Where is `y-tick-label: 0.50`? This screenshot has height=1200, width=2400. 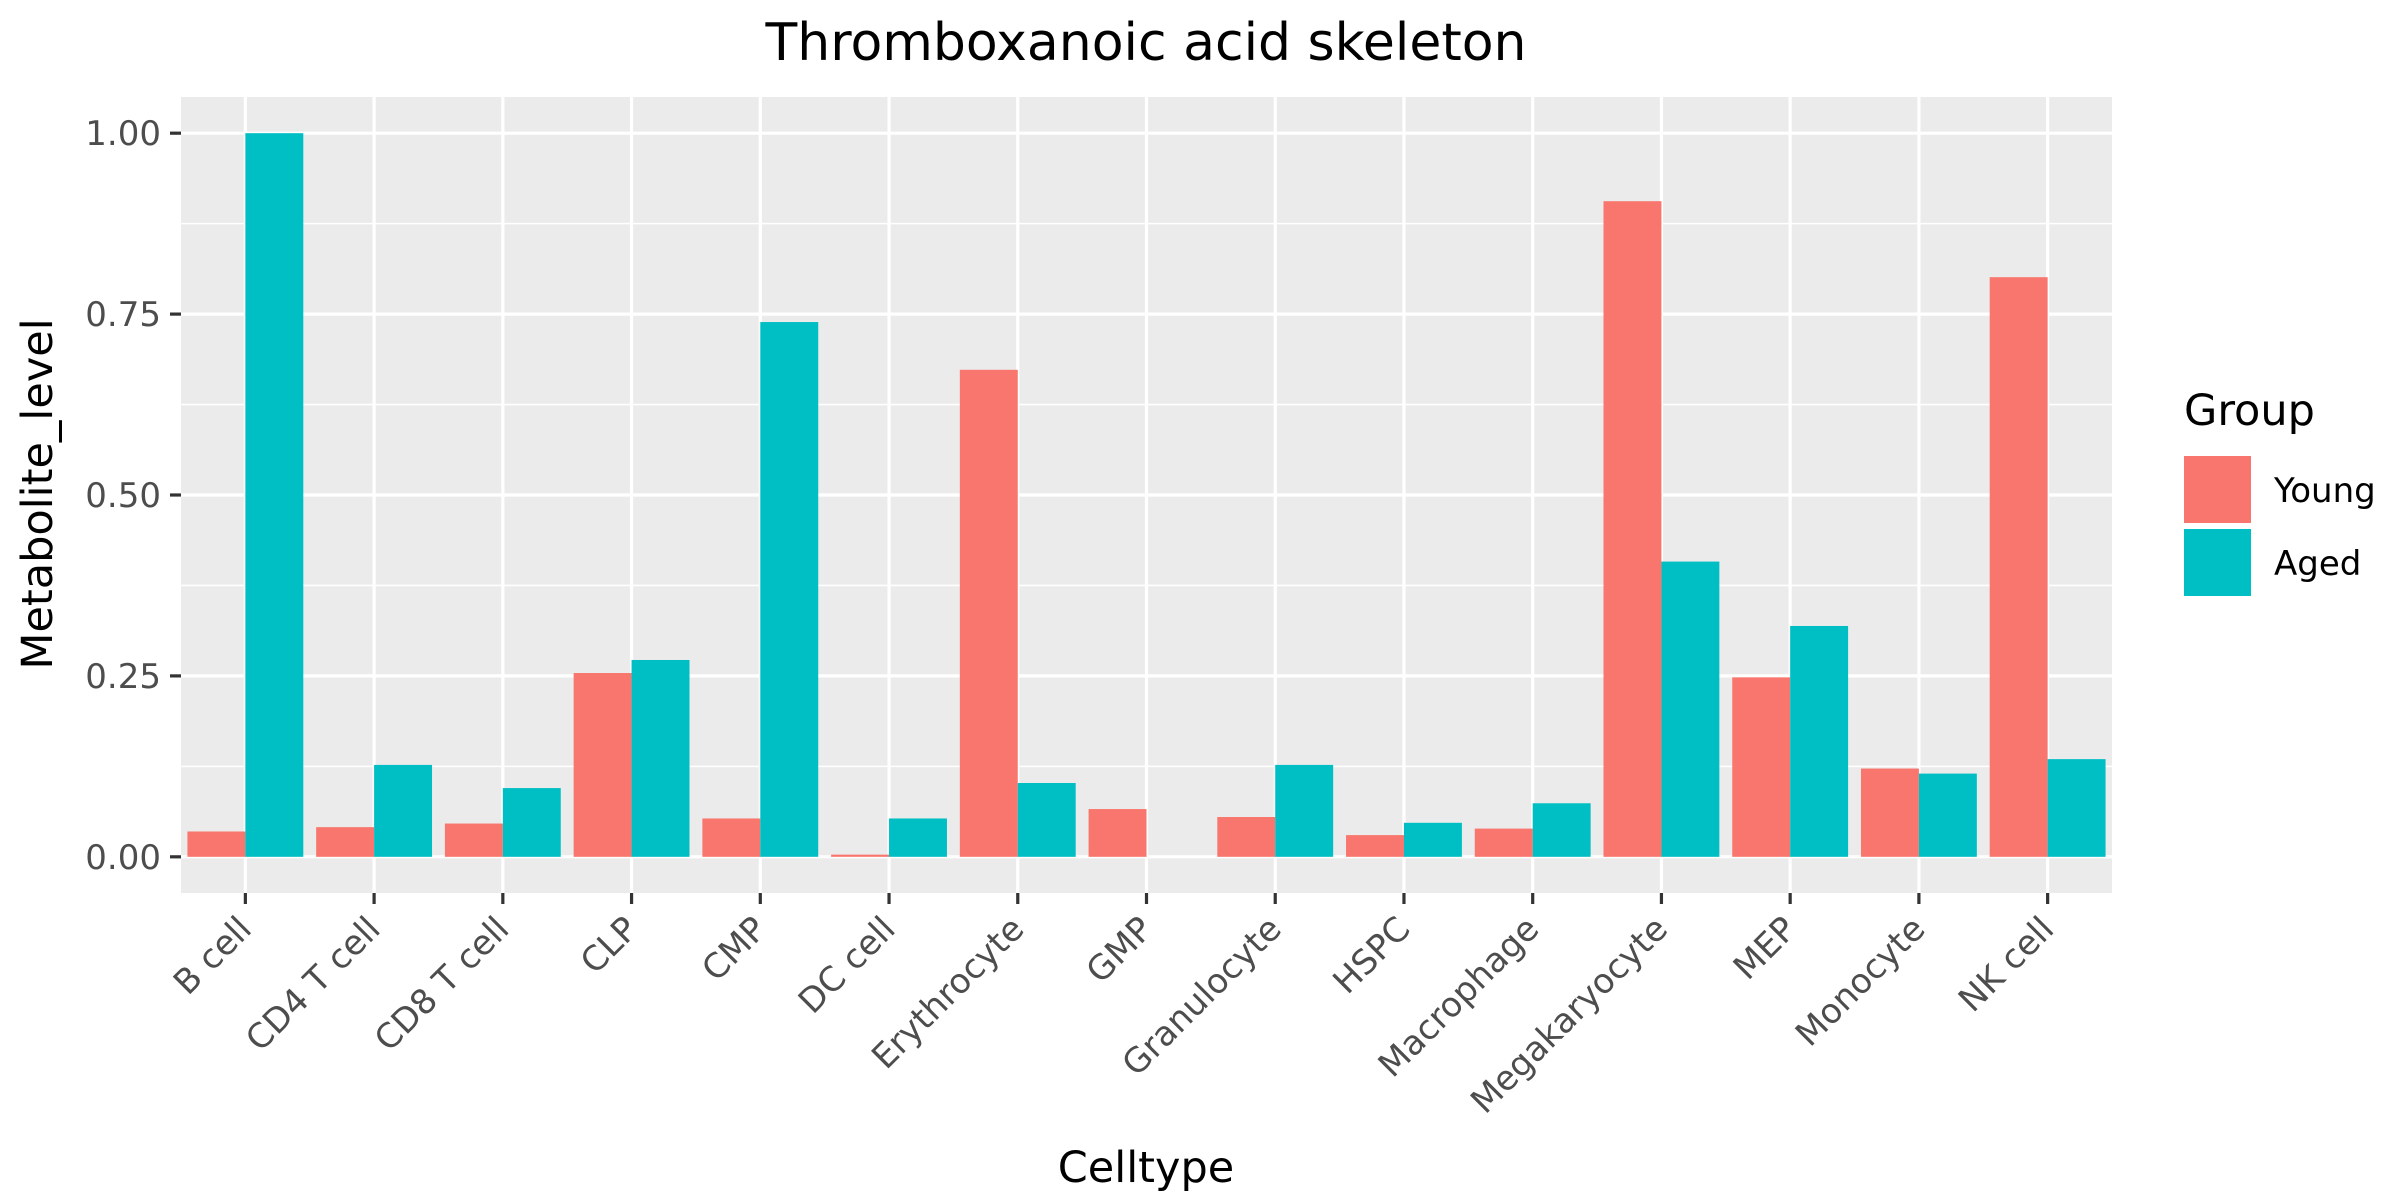
y-tick-label: 0.50 is located at coordinates (123, 496).